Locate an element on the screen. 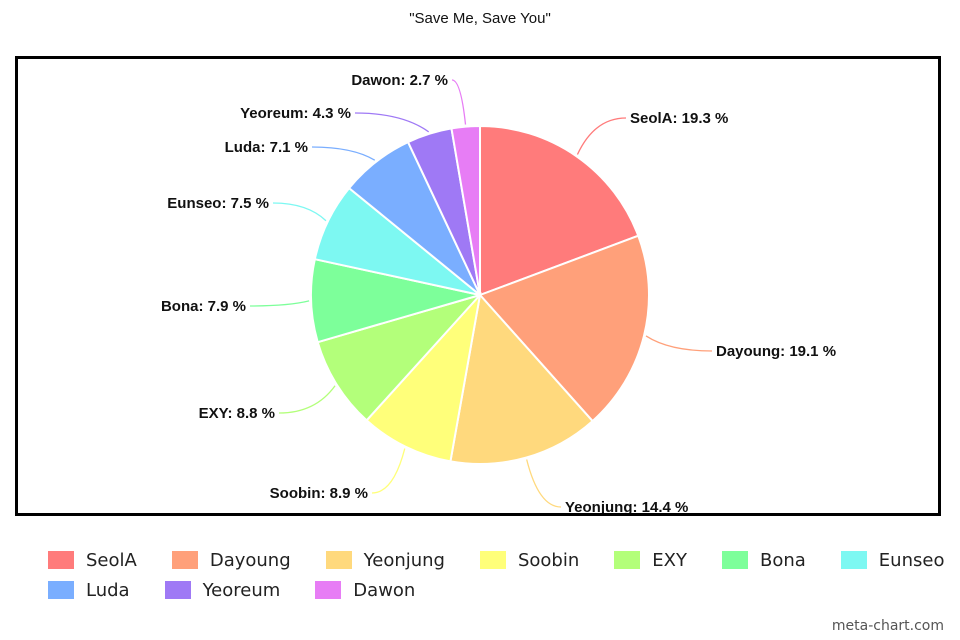  leader-line-yeonjung is located at coordinates (544, 483).